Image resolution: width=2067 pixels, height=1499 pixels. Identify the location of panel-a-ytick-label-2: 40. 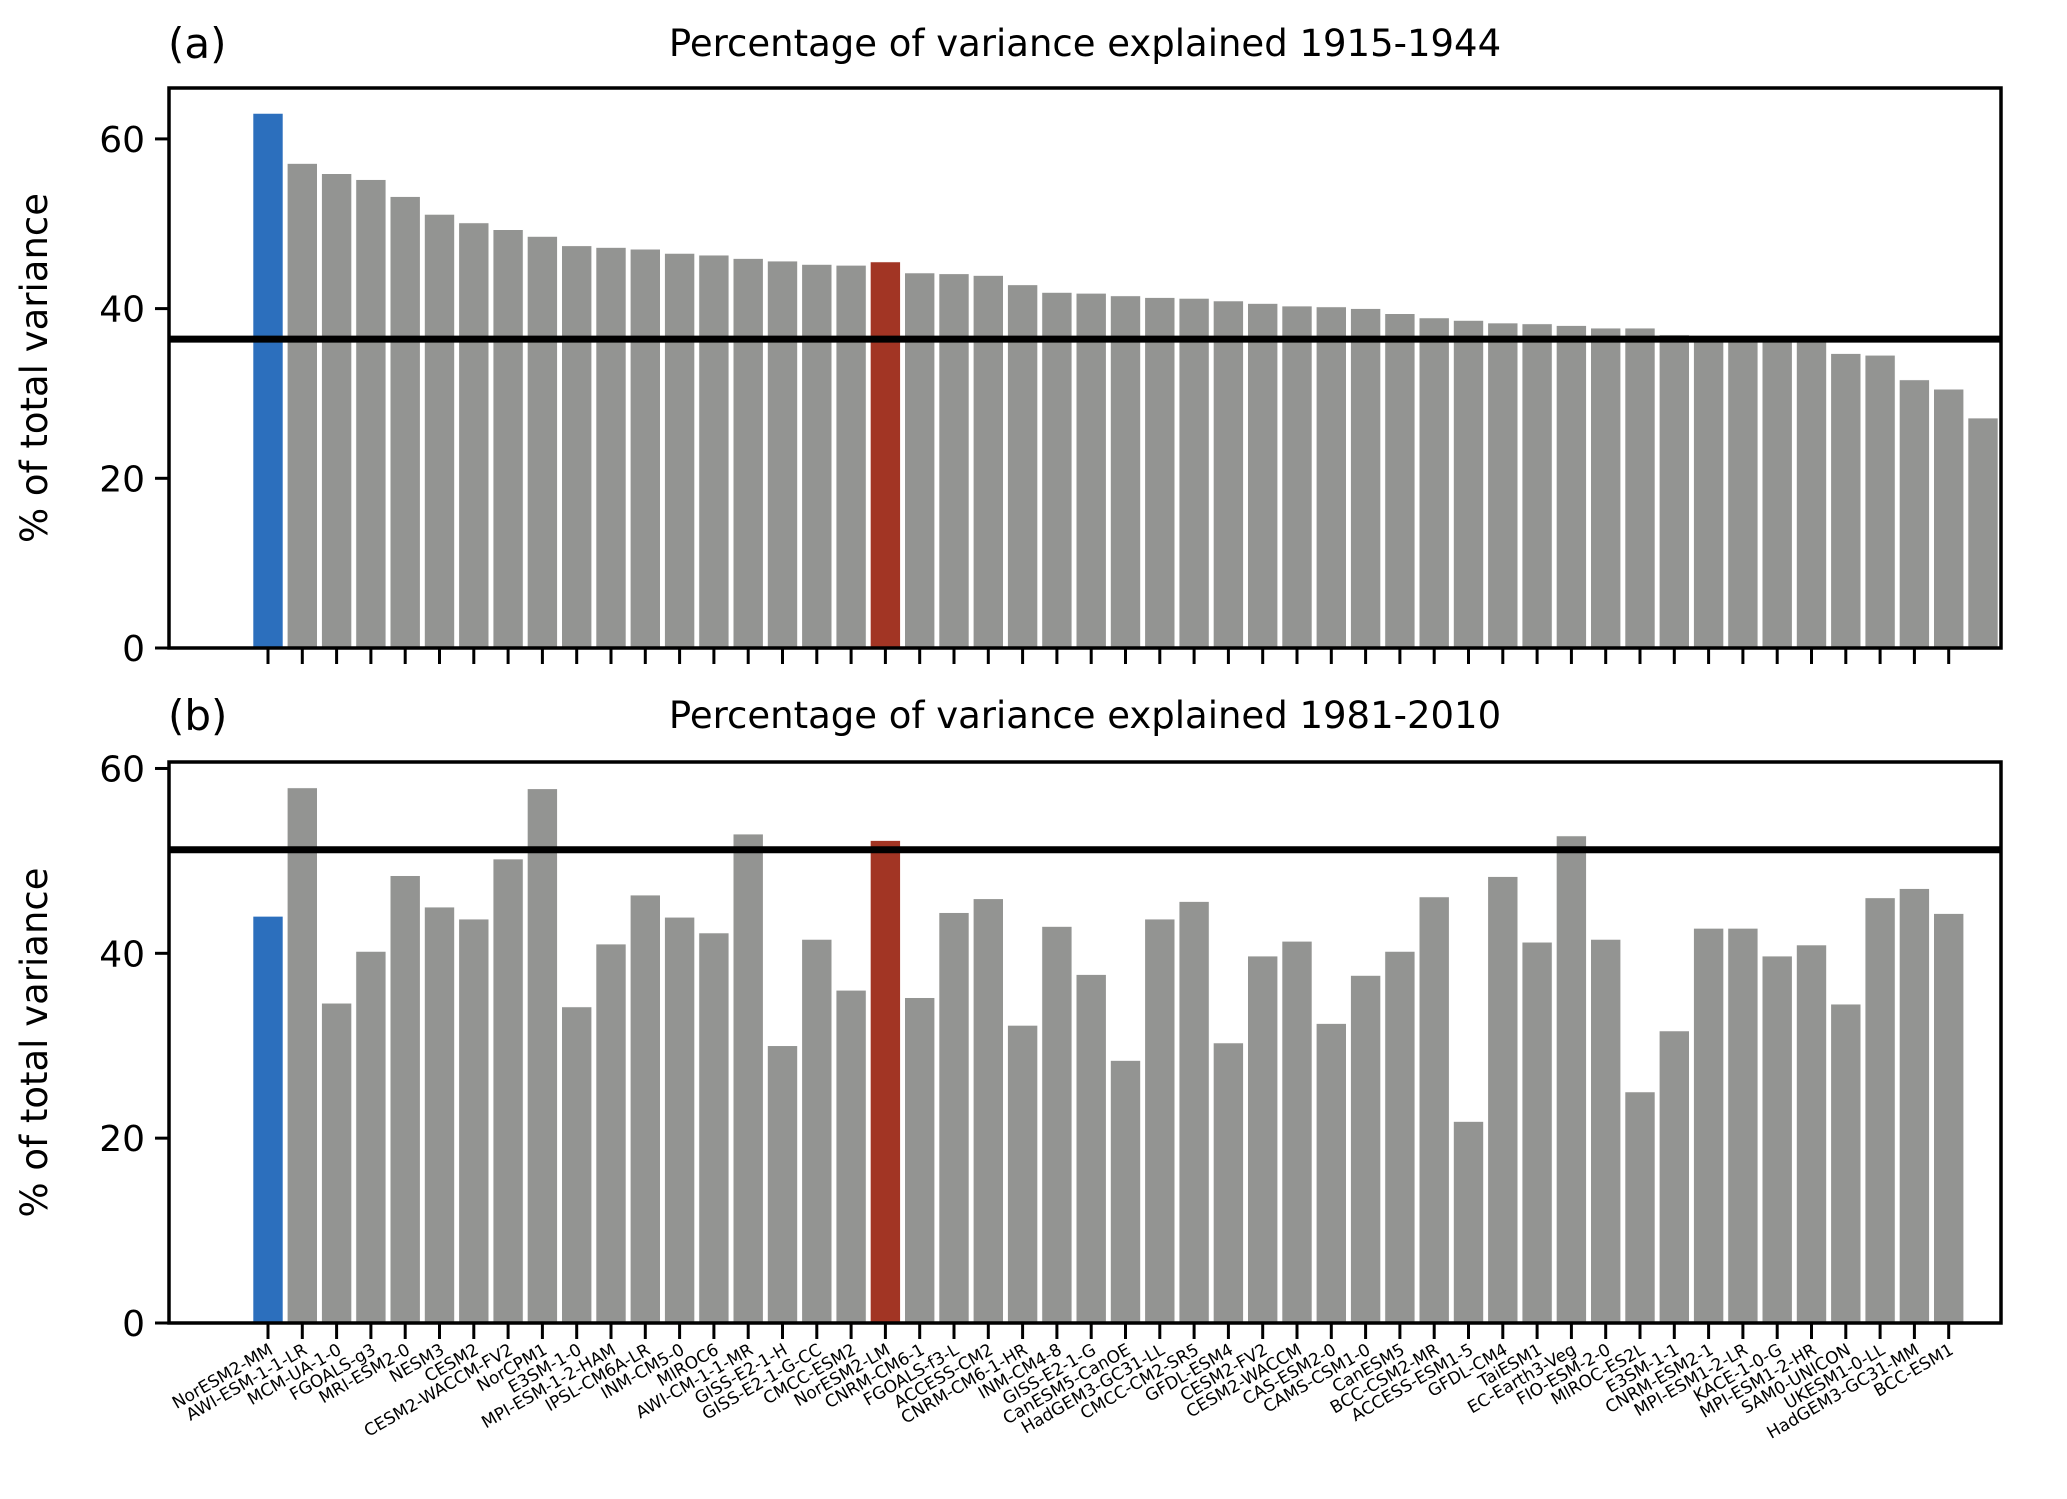
(122, 310).